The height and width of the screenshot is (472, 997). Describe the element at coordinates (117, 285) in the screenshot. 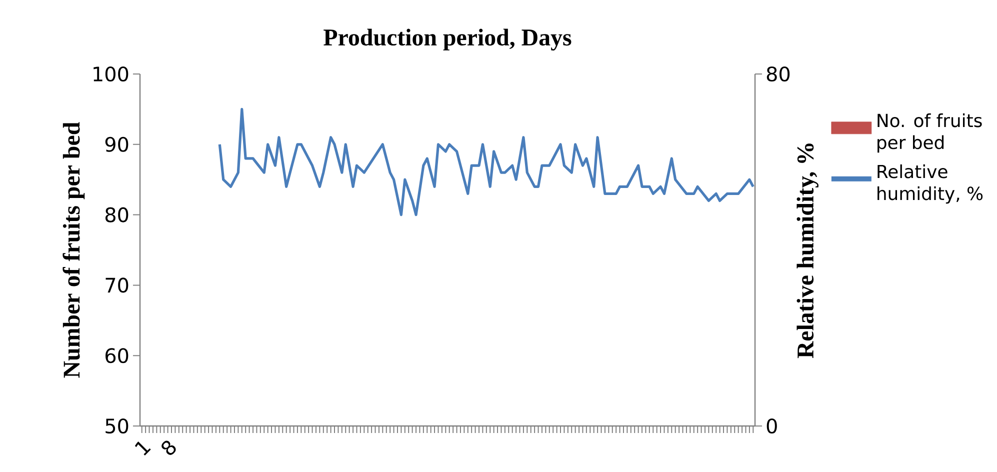

I see `y-tick-label: 70` at that location.